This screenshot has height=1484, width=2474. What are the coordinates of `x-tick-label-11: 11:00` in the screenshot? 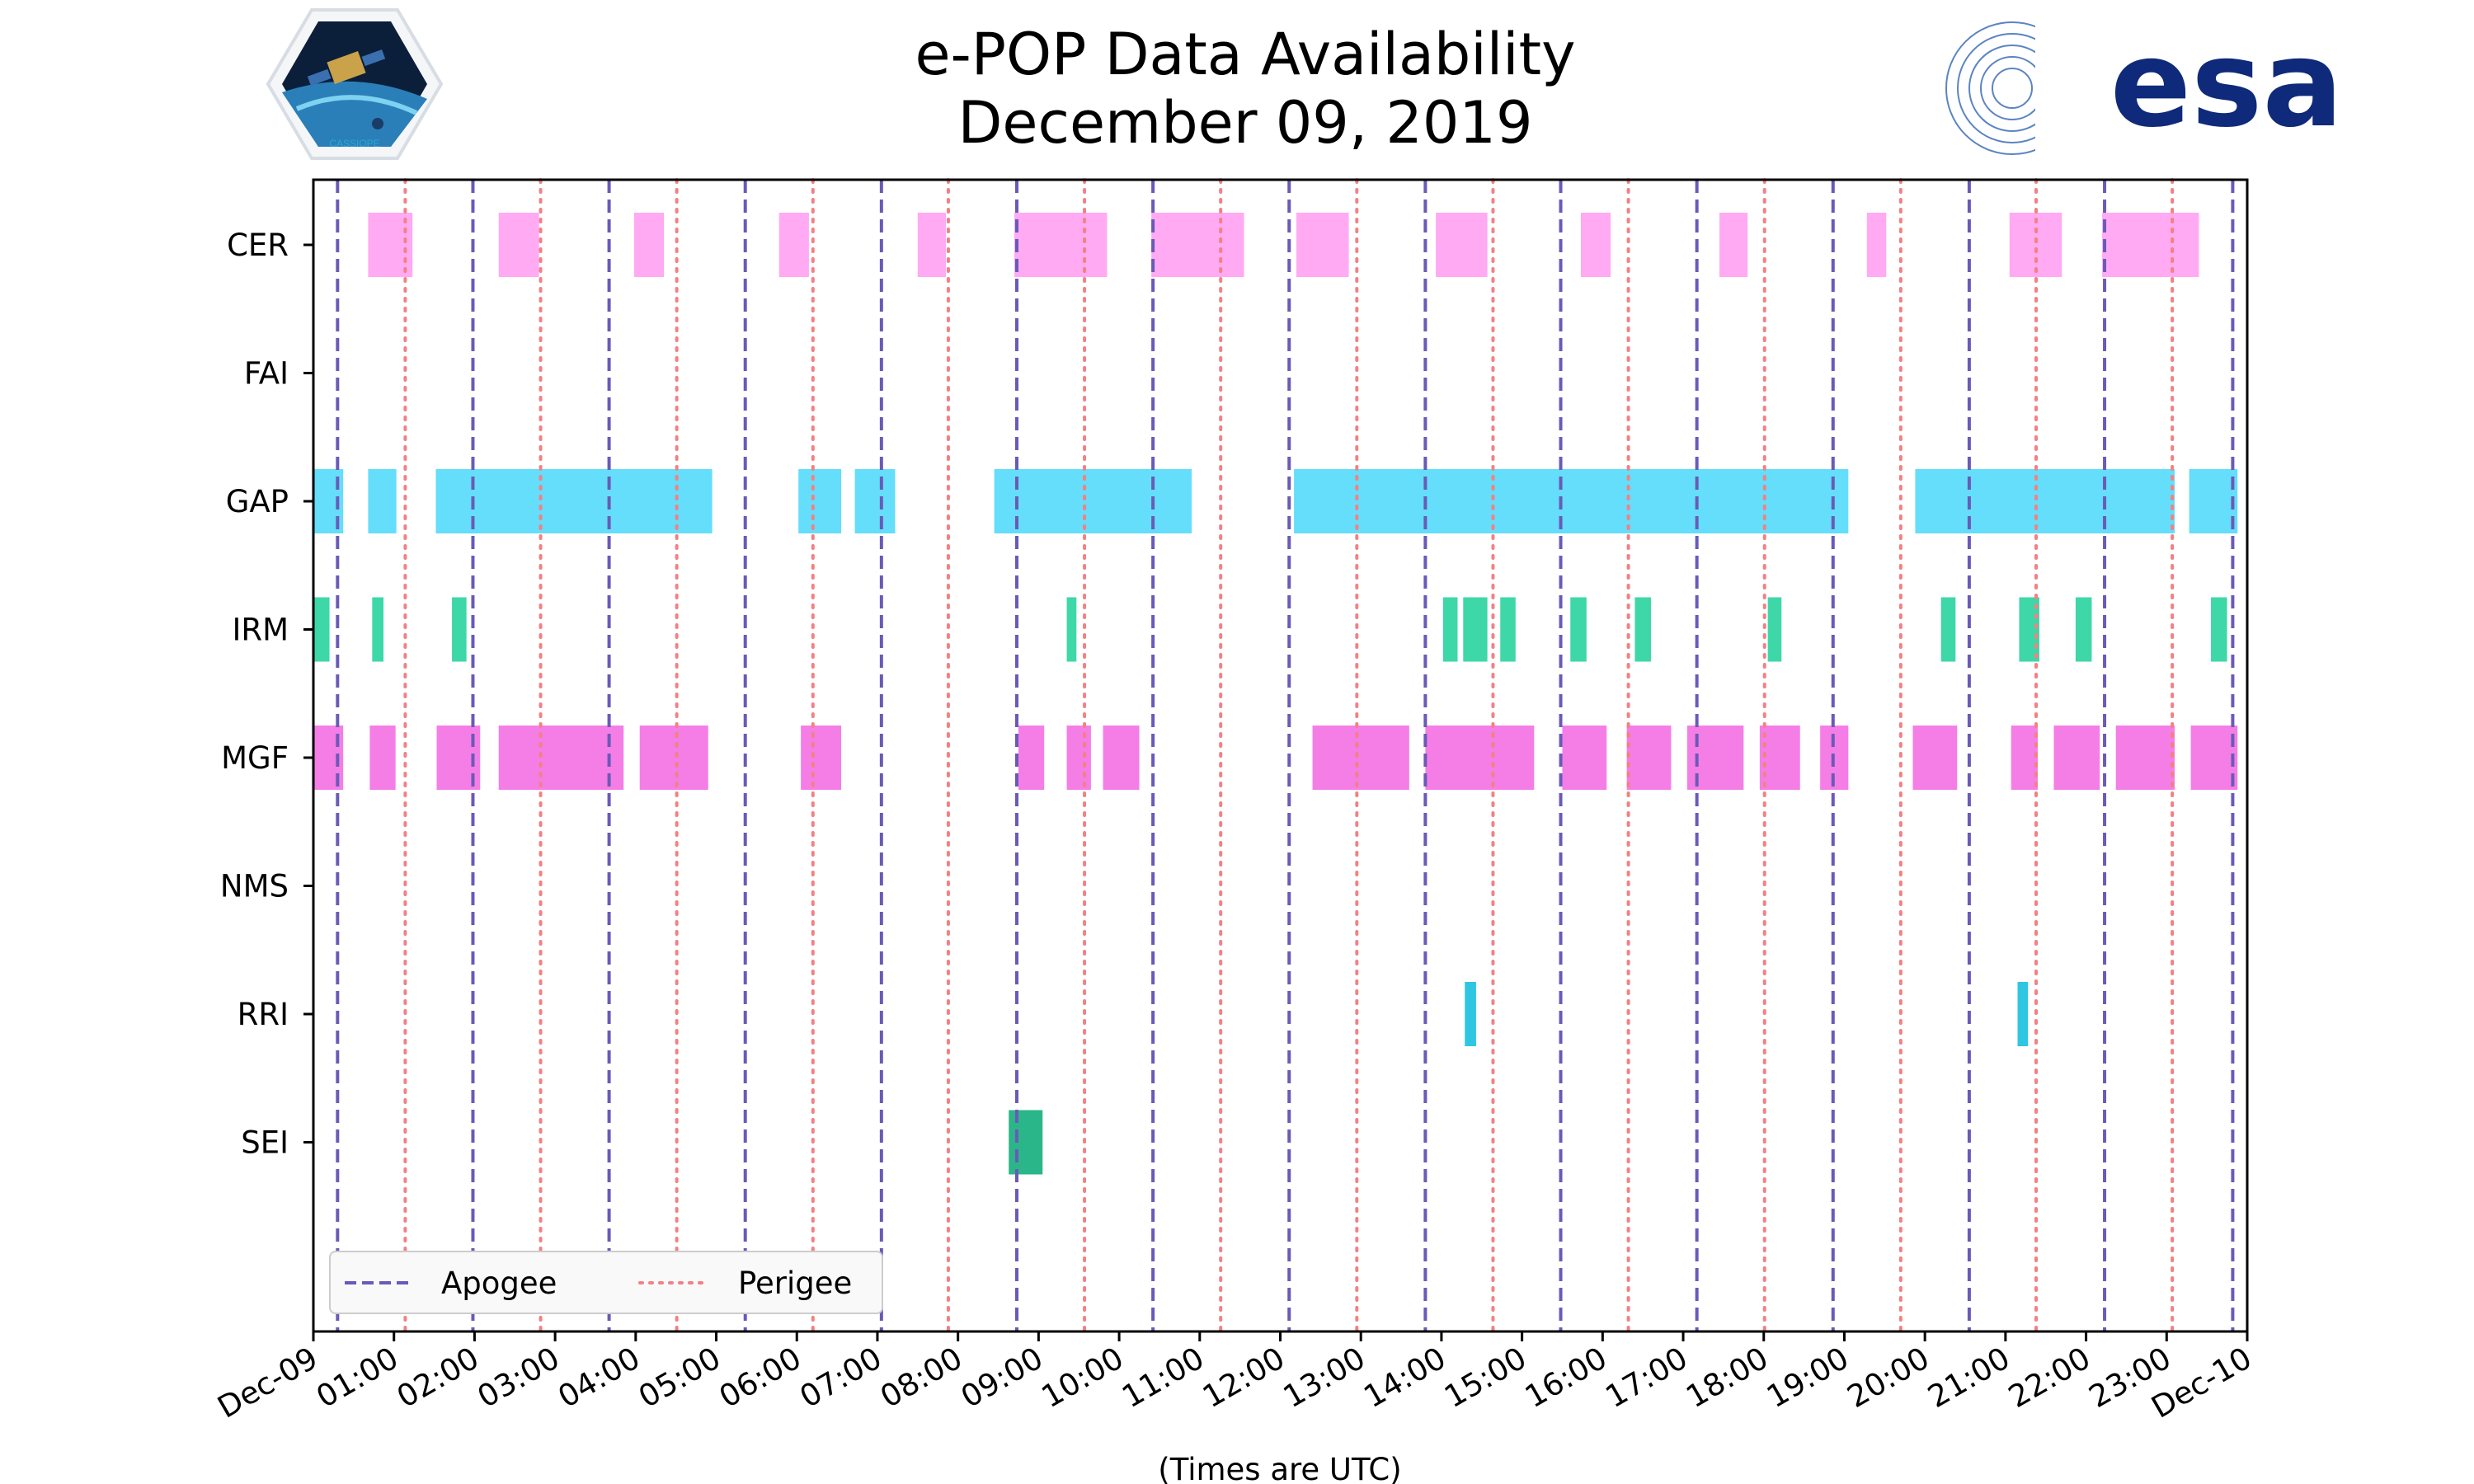 It's located at (1163, 1378).